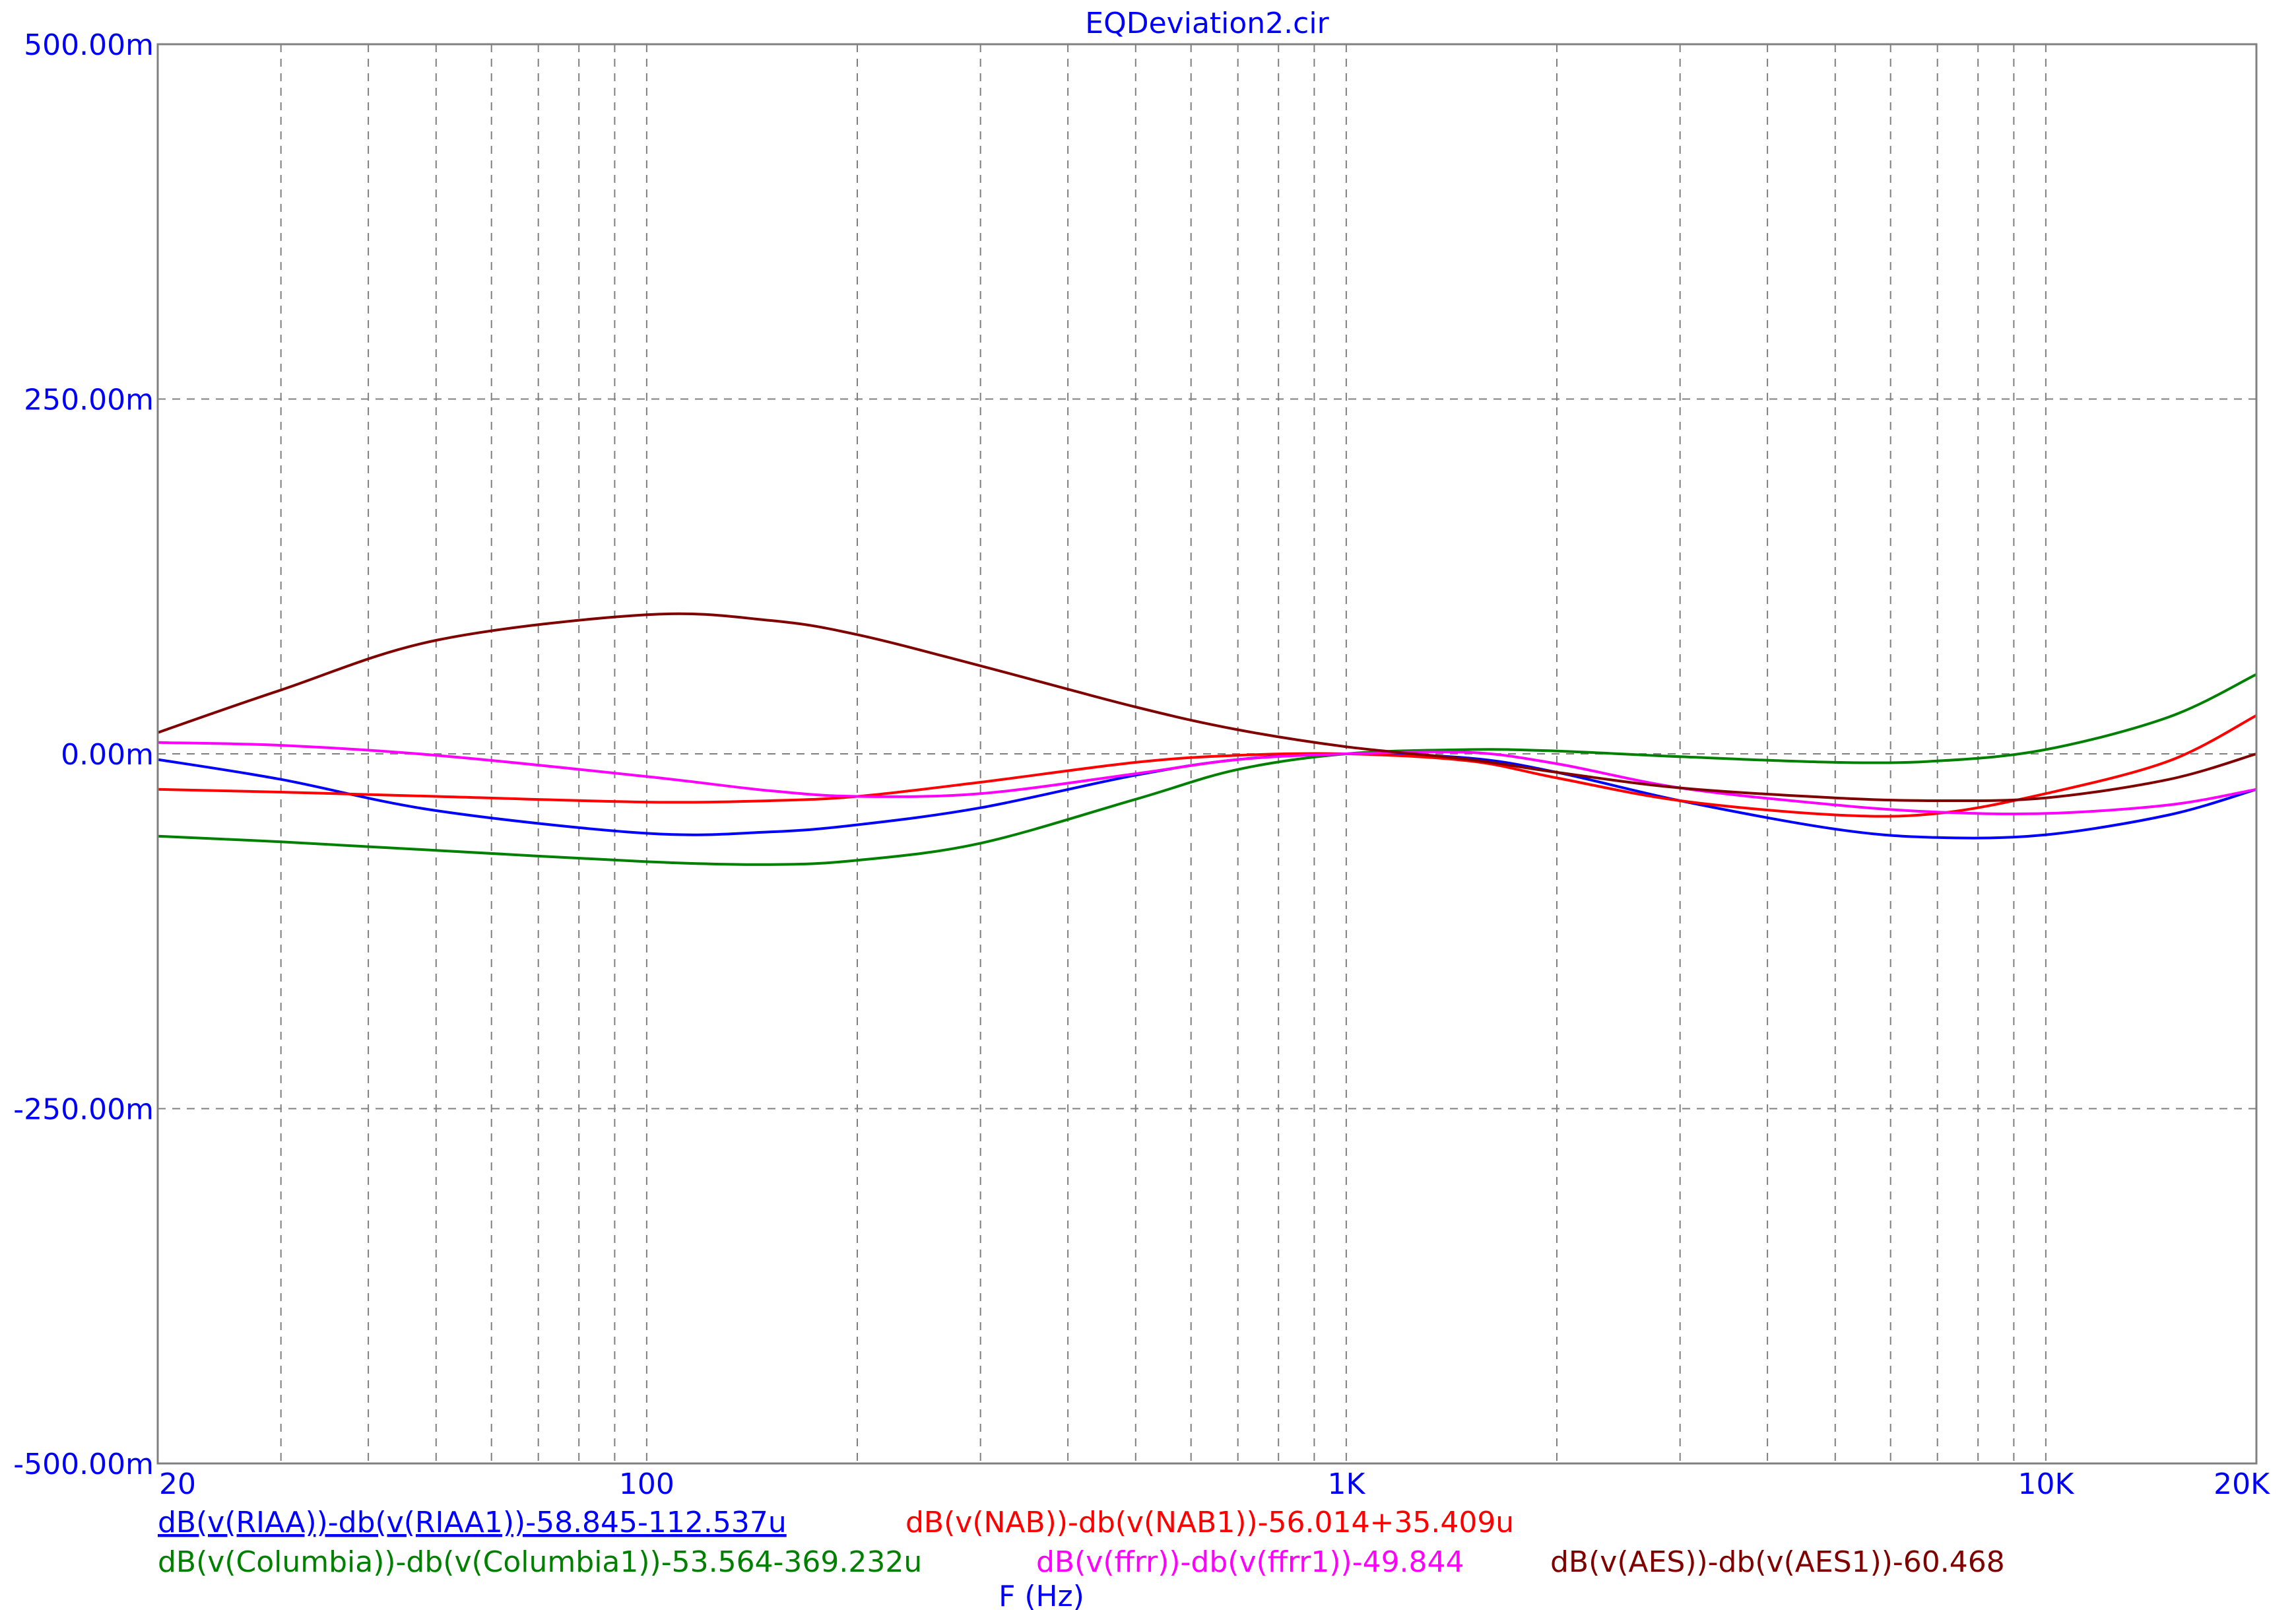 The height and width of the screenshot is (1610, 2296). Describe the element at coordinates (83, 1465) in the screenshot. I see `y-tick-label: -500.00m` at that location.